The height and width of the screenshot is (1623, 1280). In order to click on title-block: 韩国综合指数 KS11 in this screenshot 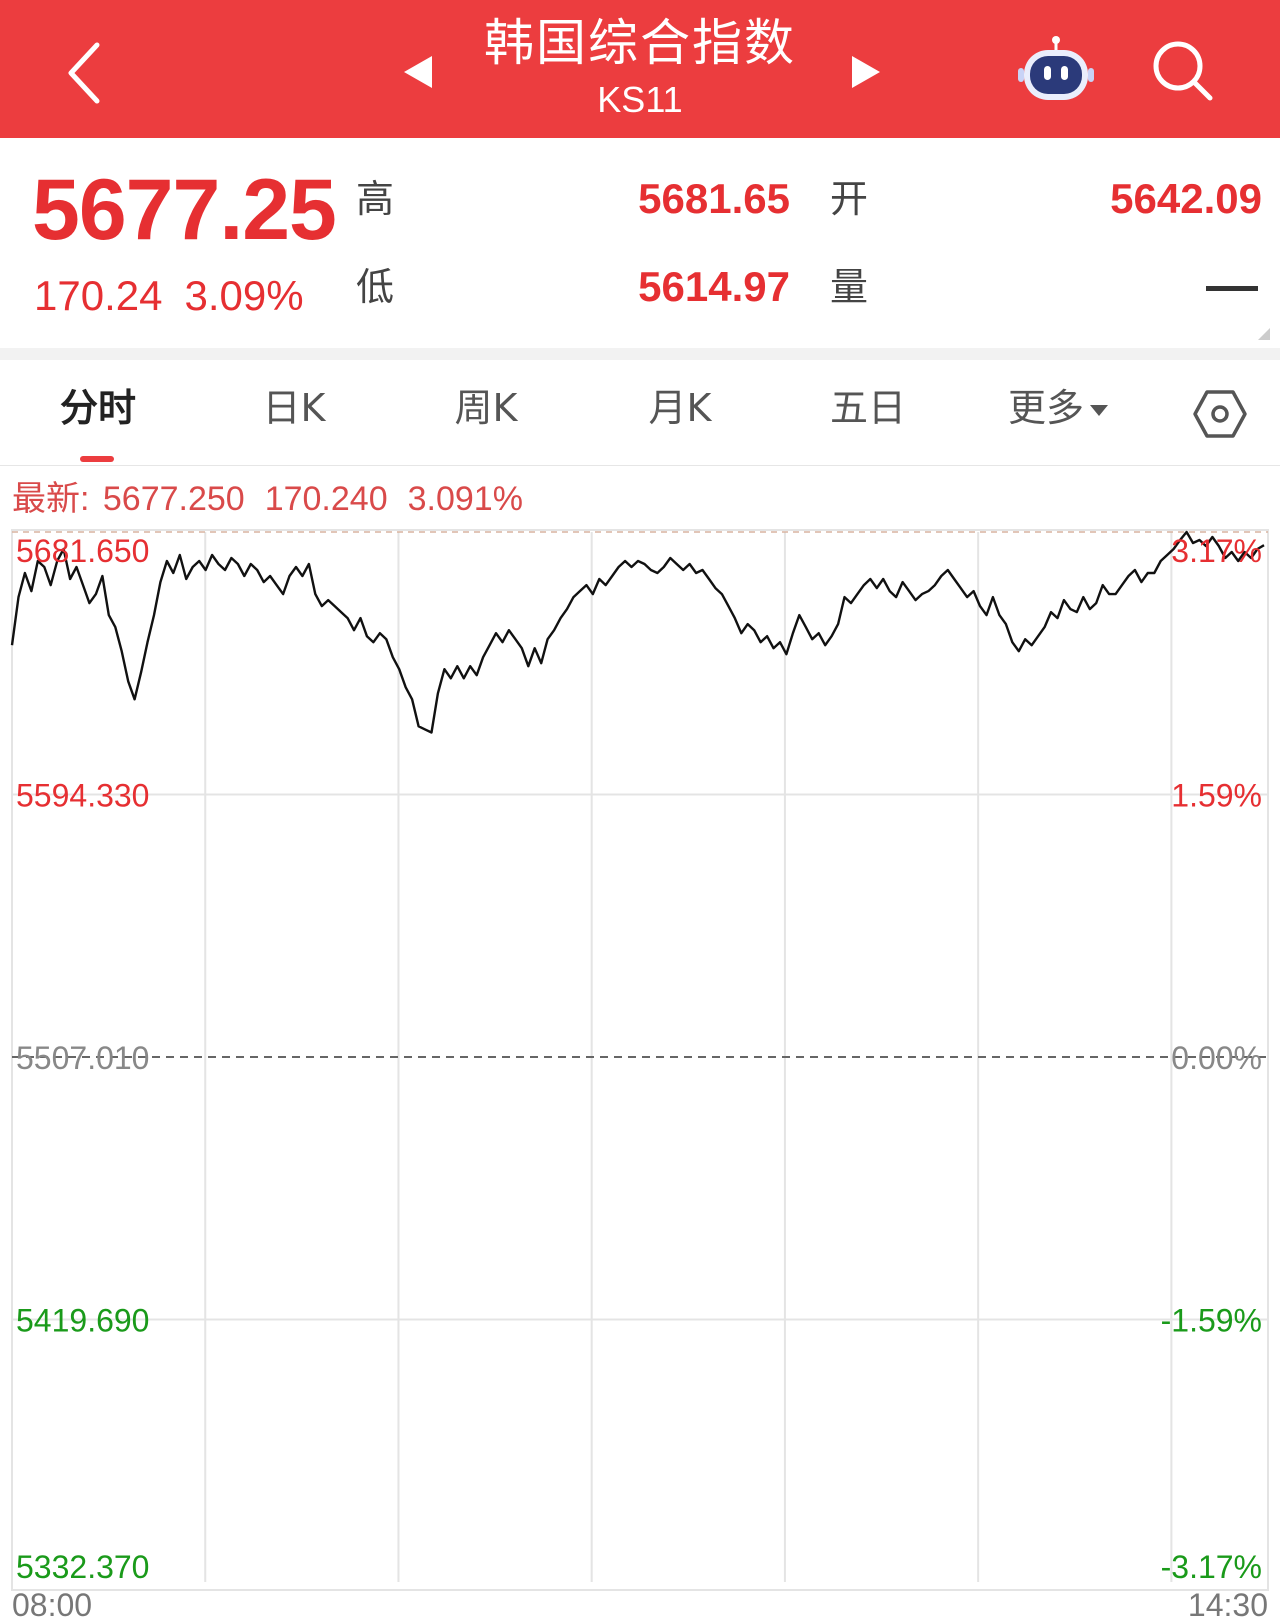, I will do `click(640, 65)`.